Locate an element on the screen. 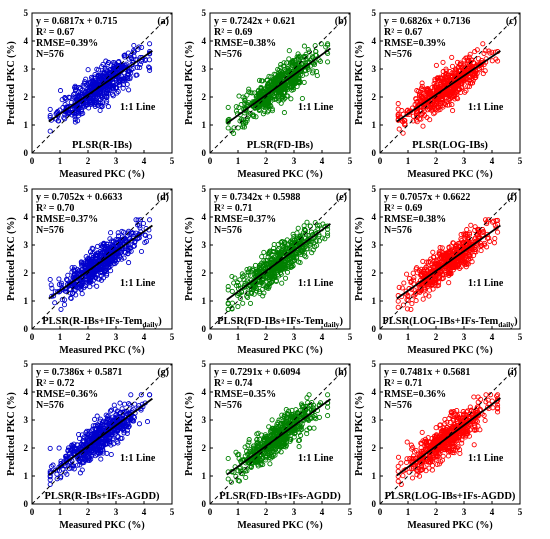 Image resolution: width=550 pixels, height=539 pixels. method-suffix: ) is located at coordinates (516, 321).